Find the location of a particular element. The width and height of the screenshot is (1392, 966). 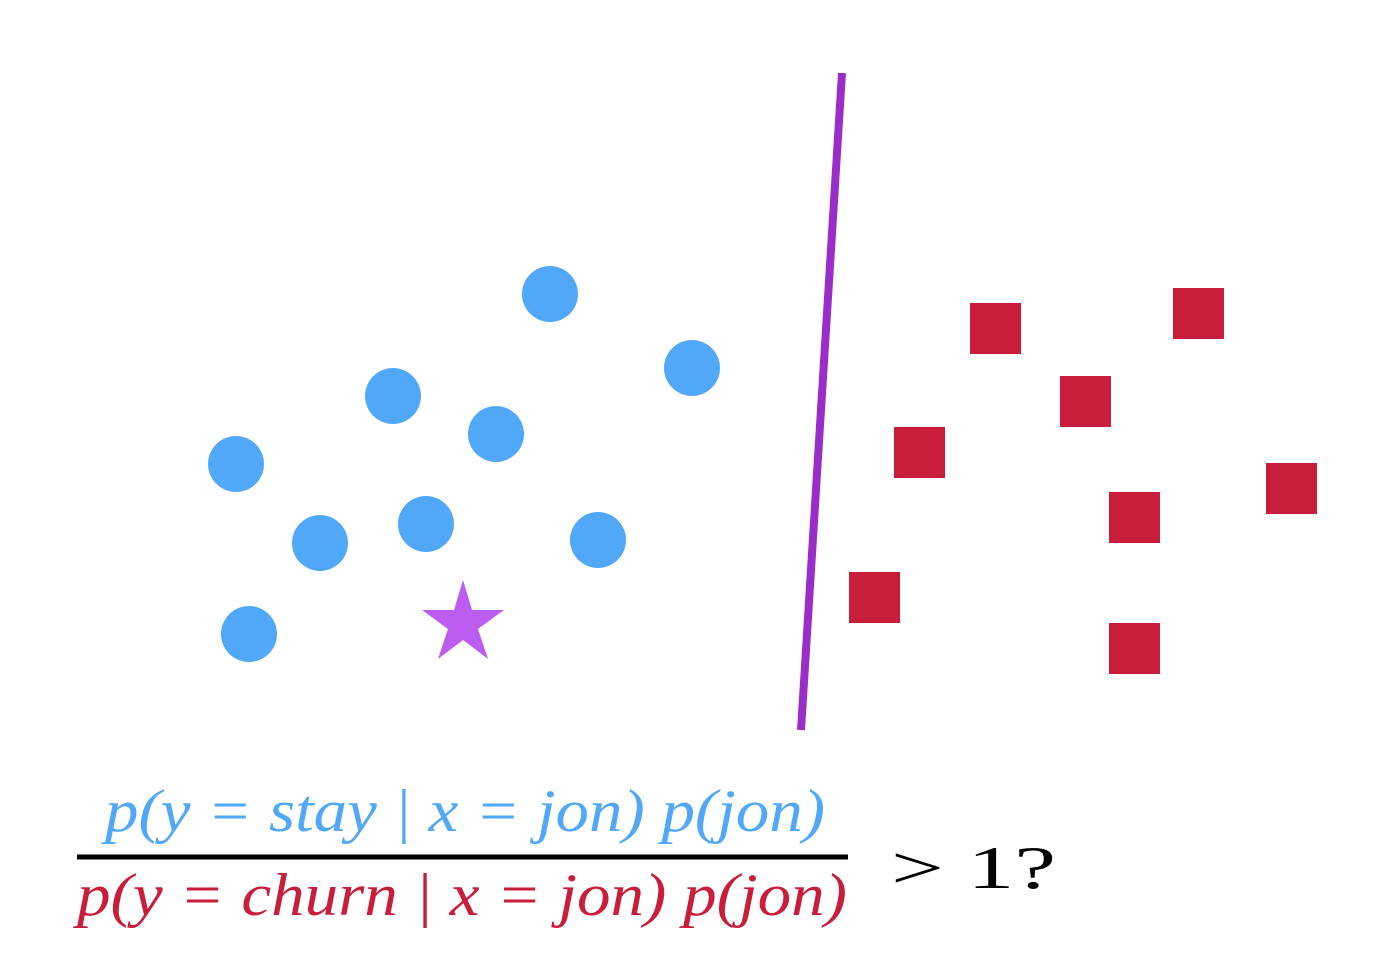

formula-denominator: p(y = churn | x = jon) p(jon) is located at coordinates (460, 895).